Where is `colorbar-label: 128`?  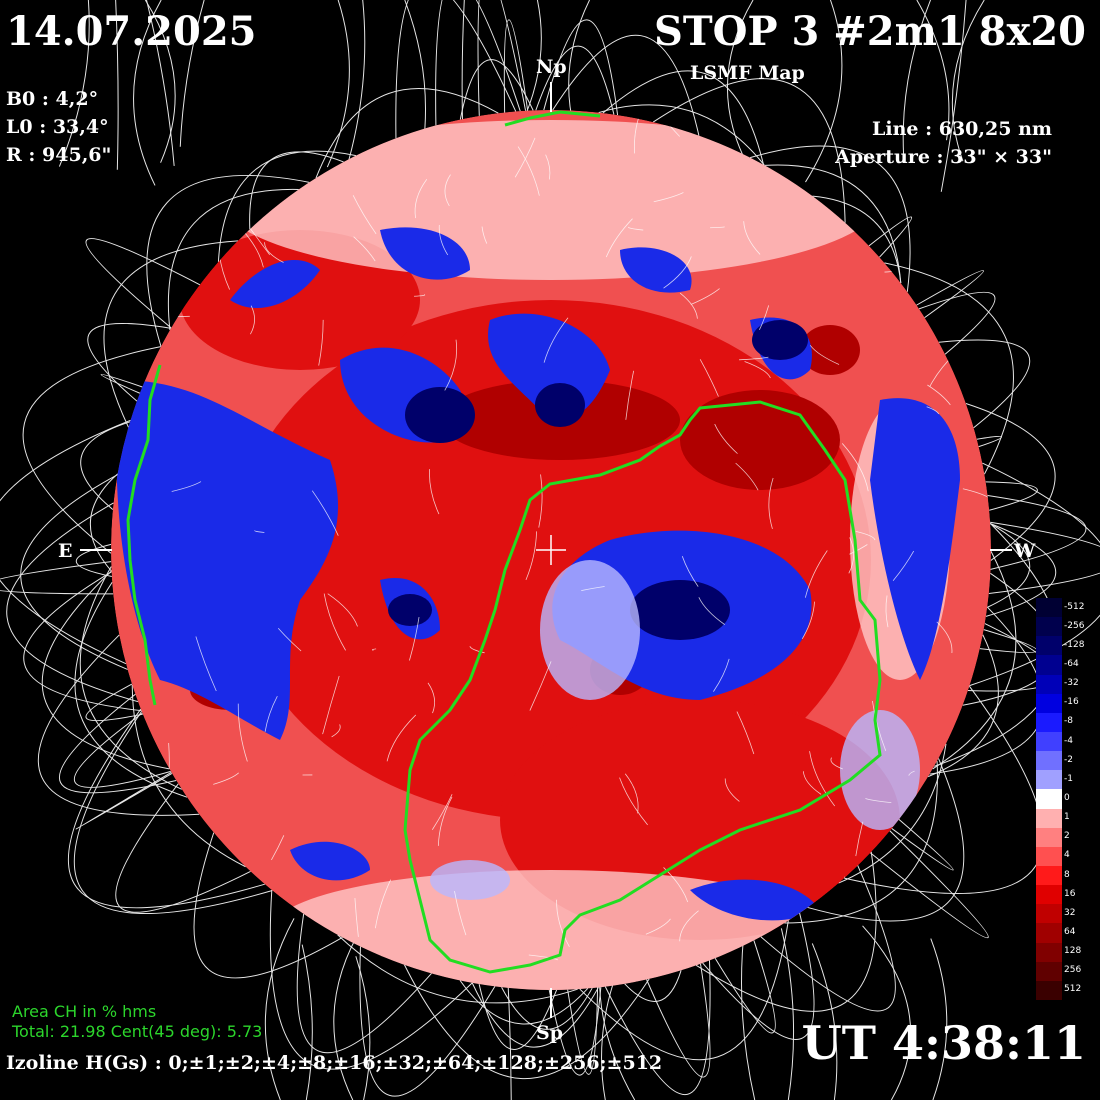 colorbar-label: 128 is located at coordinates (1073, 951).